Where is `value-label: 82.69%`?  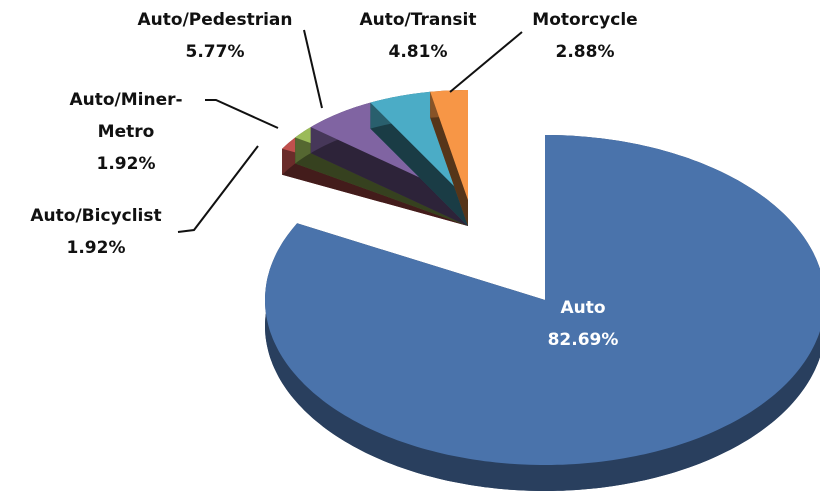
value-label: 82.69% is located at coordinates (583, 340).